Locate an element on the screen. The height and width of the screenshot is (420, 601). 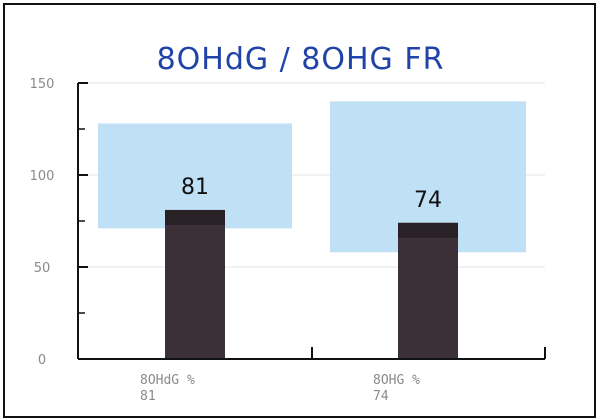
x-category-sublabel: 81 is located at coordinates (148, 396).